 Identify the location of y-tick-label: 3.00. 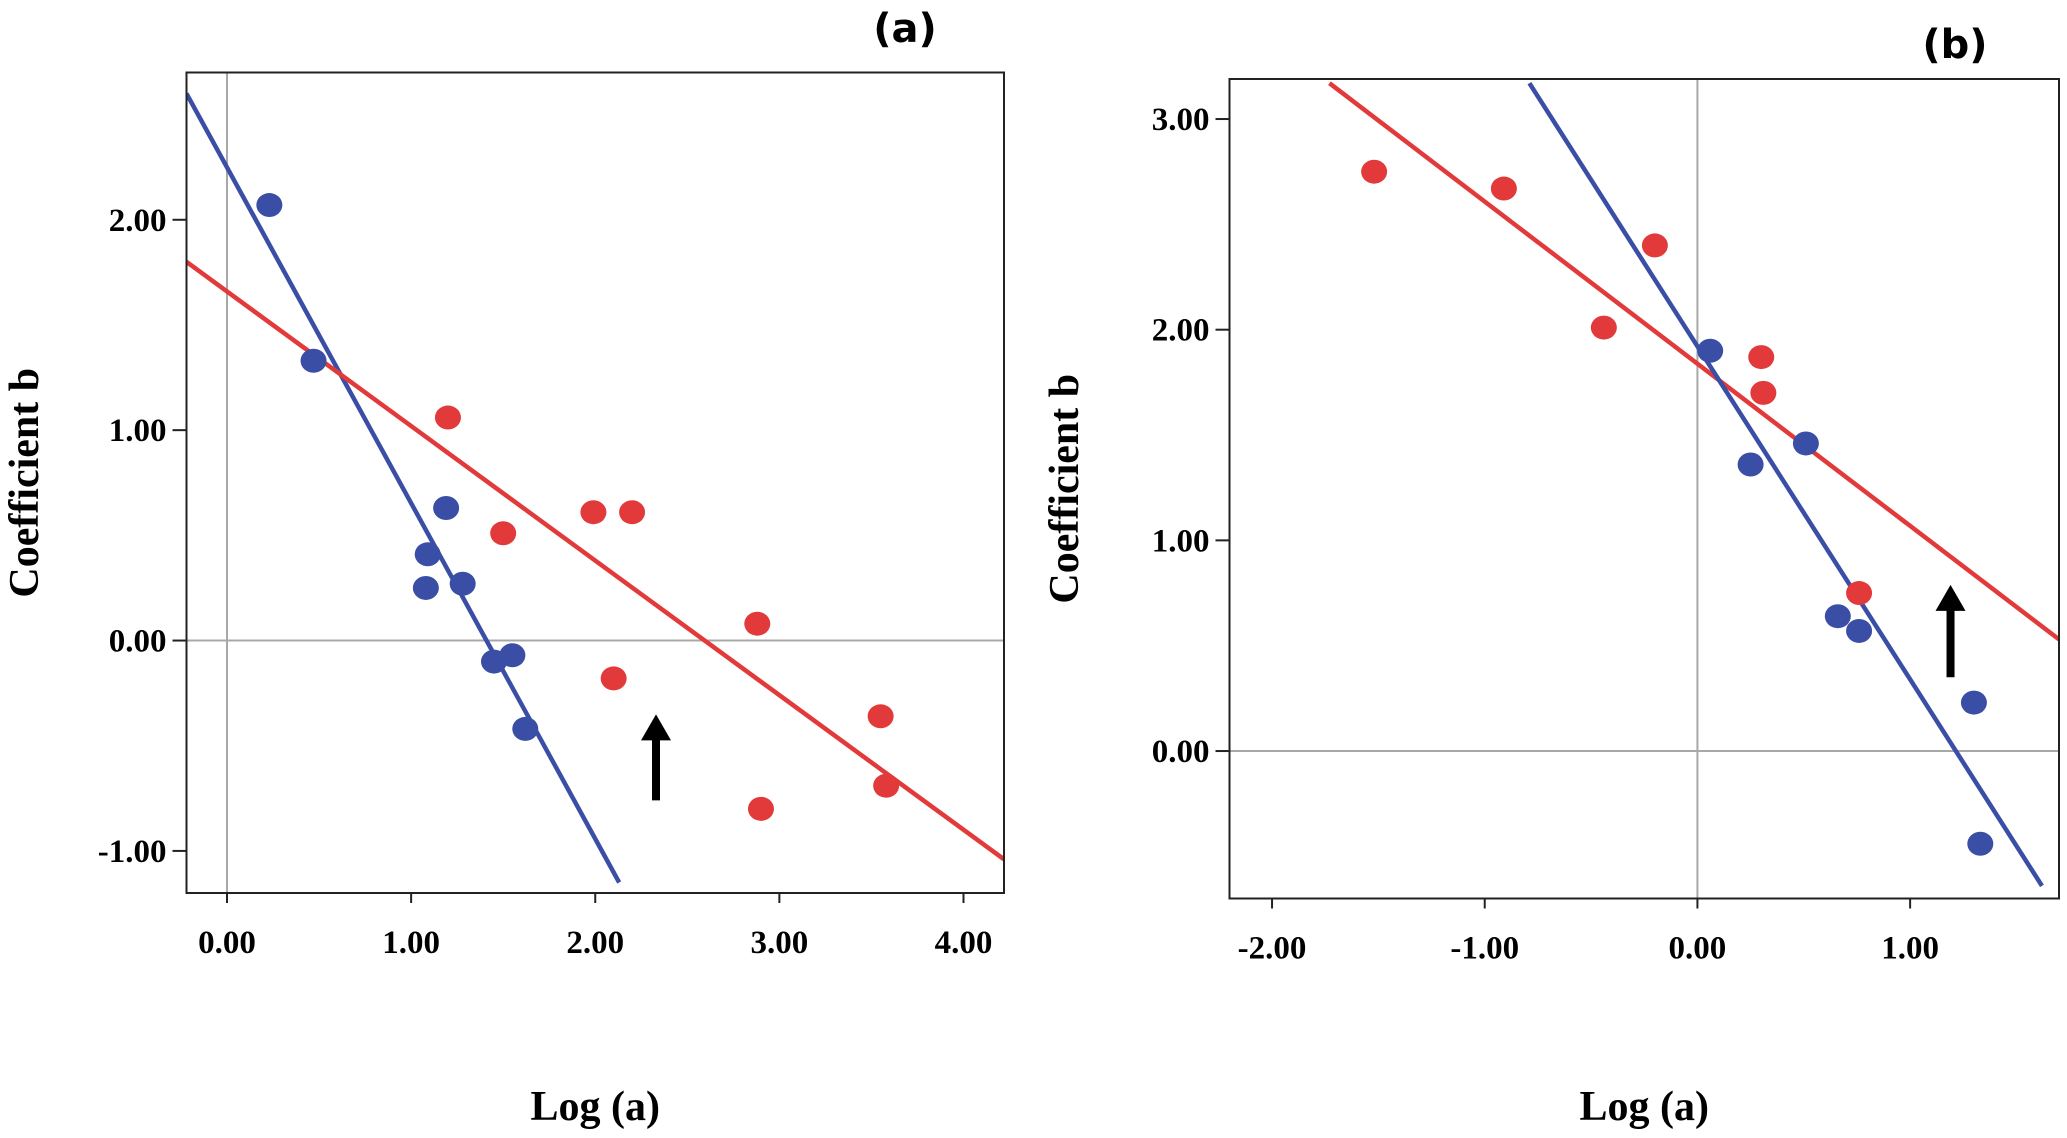
(1181, 120).